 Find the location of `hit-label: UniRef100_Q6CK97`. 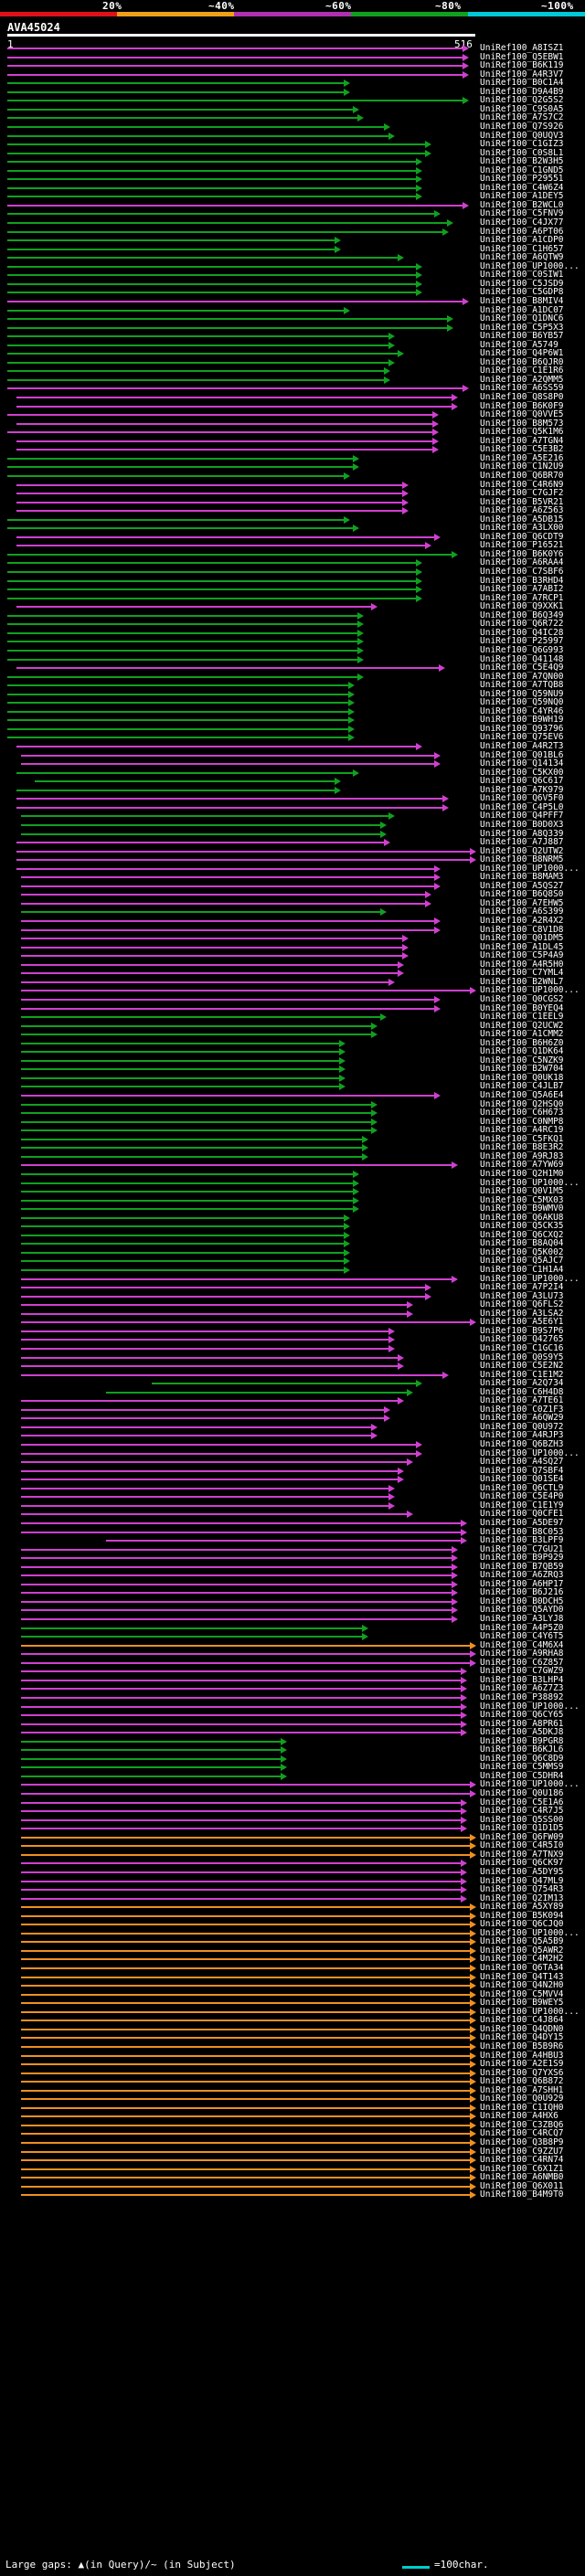

hit-label: UniRef100_Q6CK97 is located at coordinates (522, 1863).